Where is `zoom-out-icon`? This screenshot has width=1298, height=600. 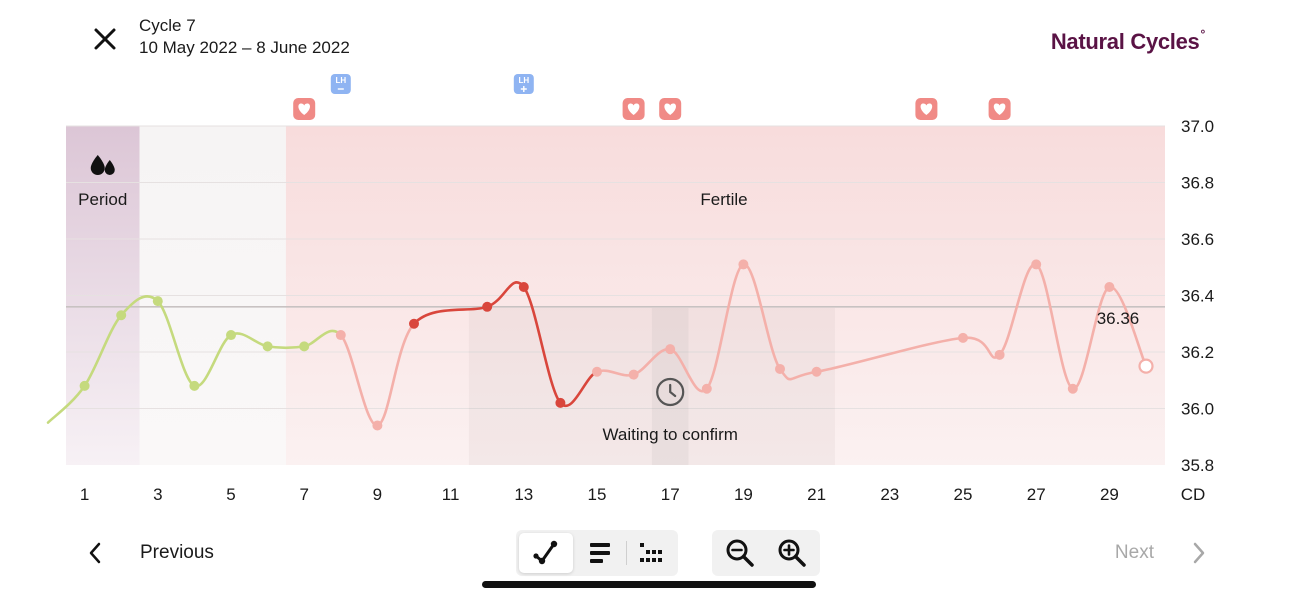 zoom-out-icon is located at coordinates (740, 553).